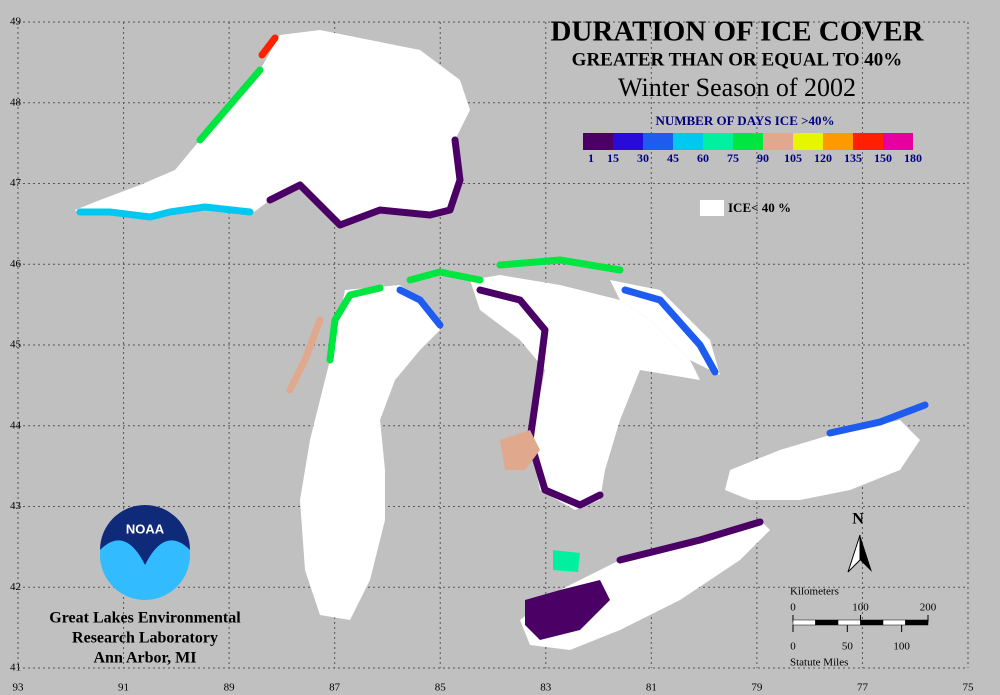  Describe the element at coordinates (822, 460) in the screenshot. I see `lake-ontario` at that location.